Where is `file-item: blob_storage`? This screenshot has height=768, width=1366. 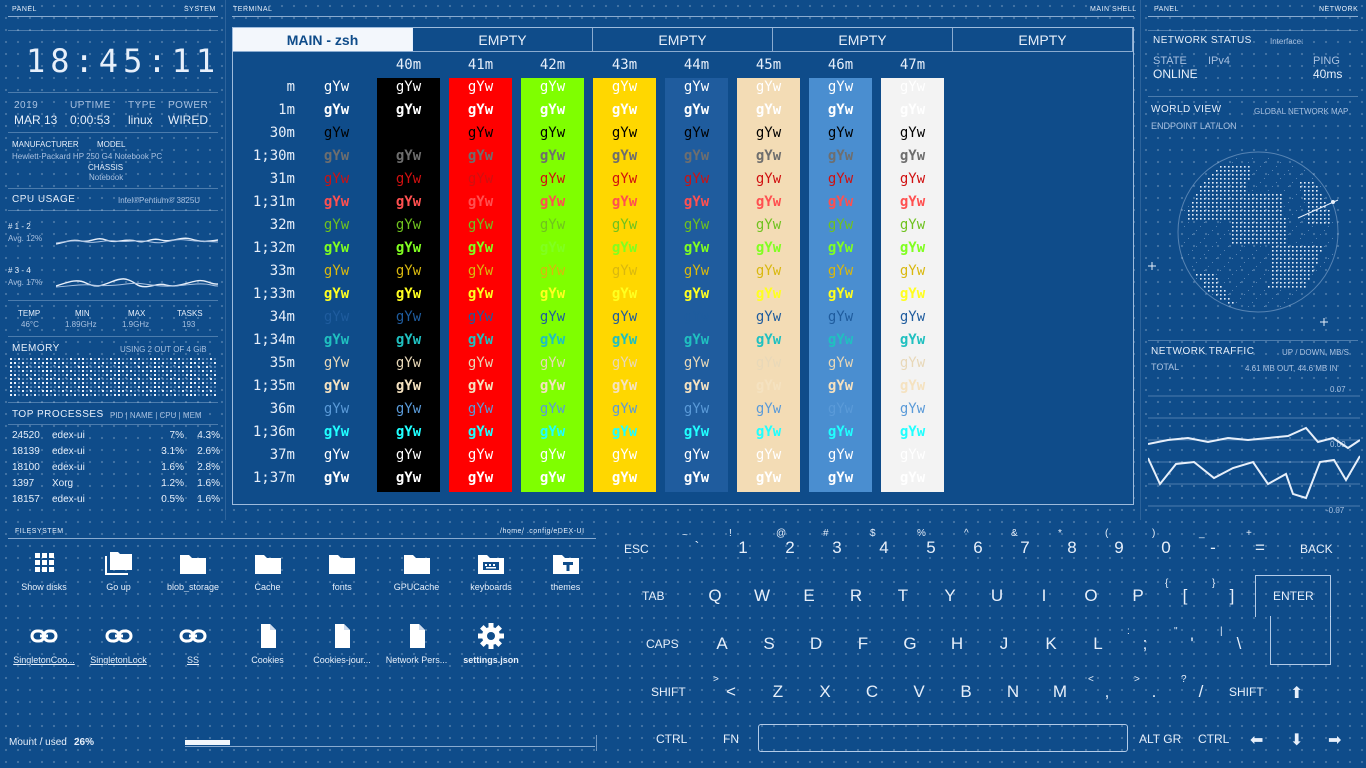
file-item: blob_storage is located at coordinates (193, 571).